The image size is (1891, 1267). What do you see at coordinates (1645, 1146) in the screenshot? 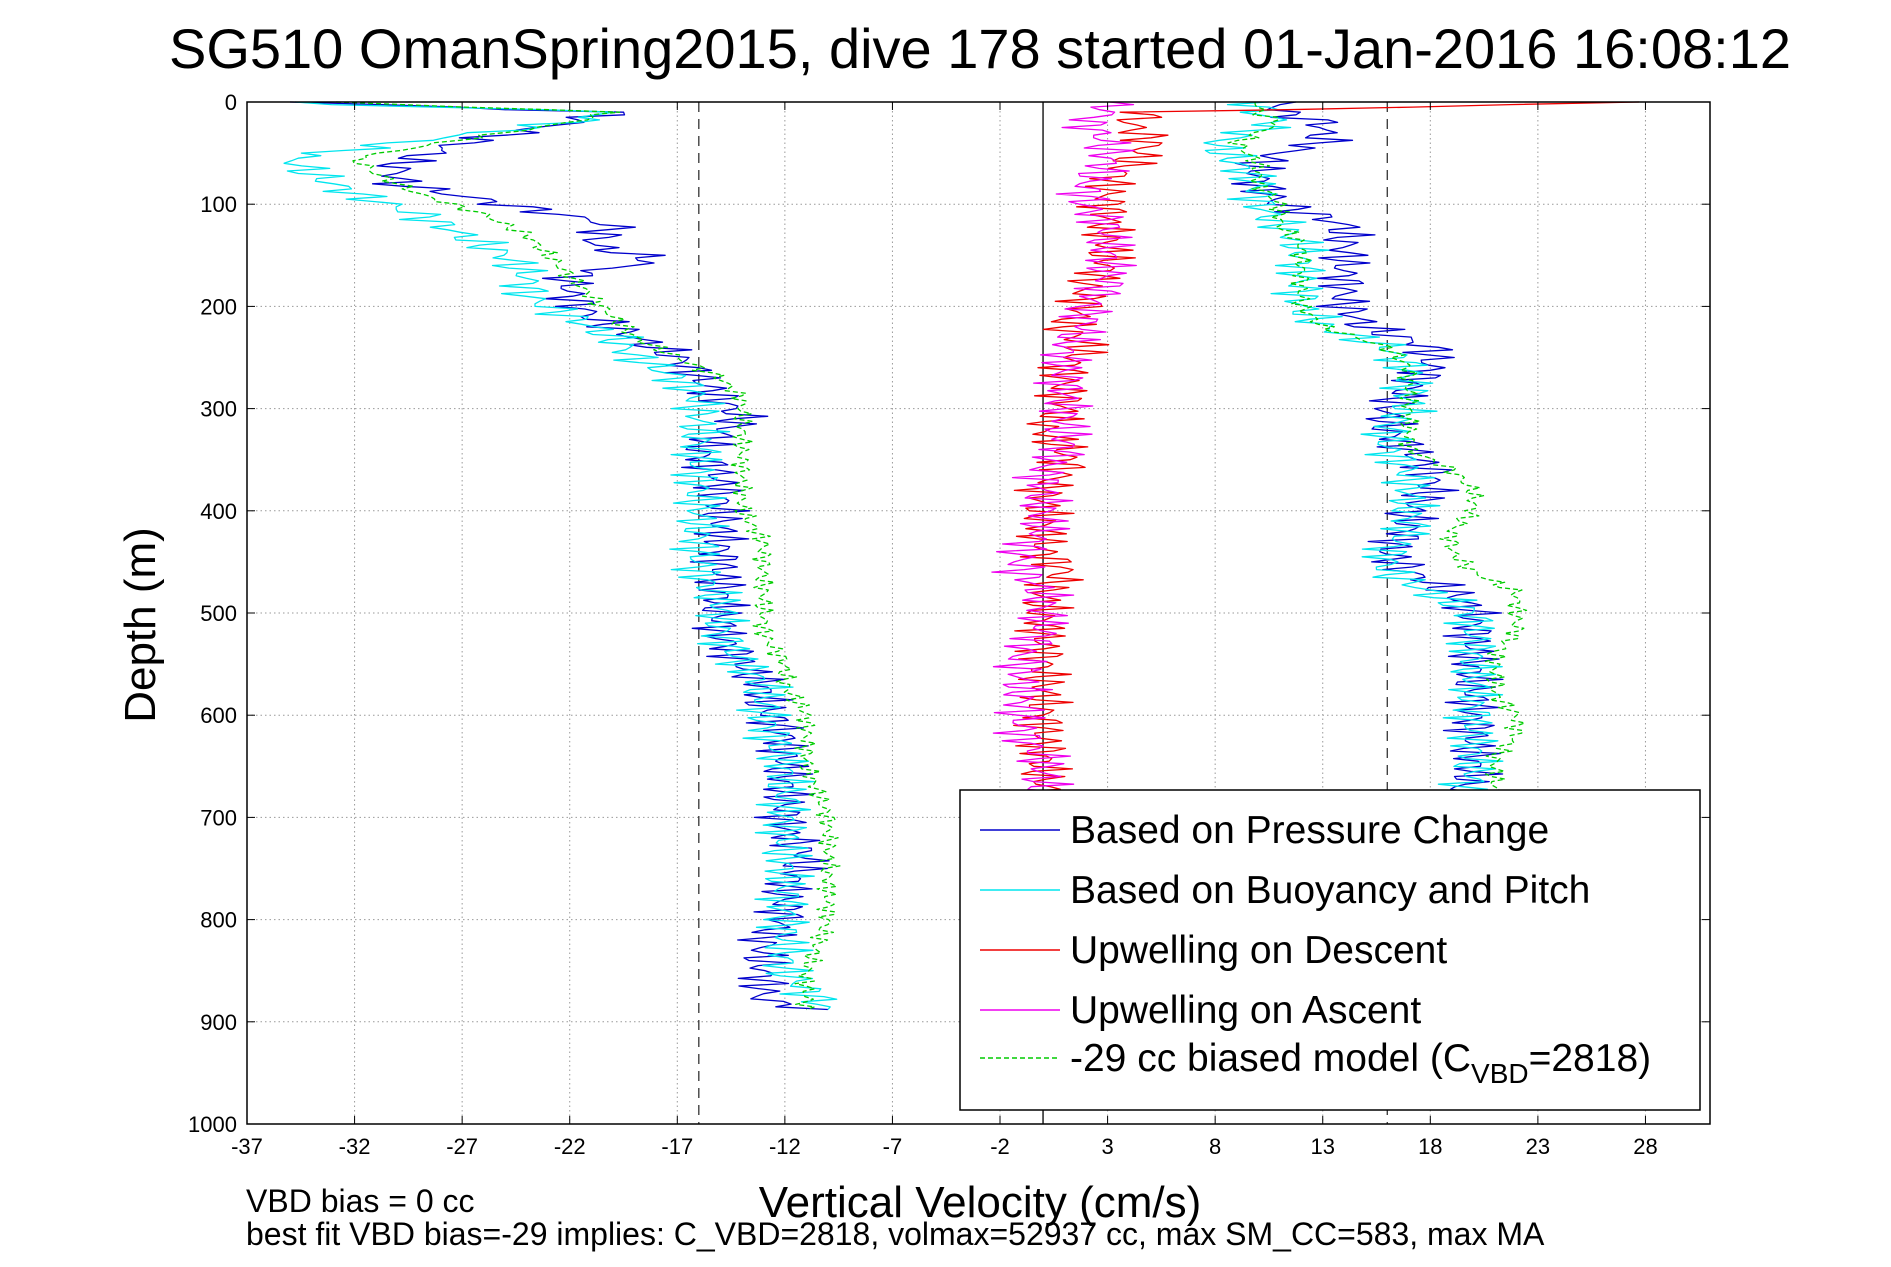
I see `x-tick-label: 28` at bounding box center [1645, 1146].